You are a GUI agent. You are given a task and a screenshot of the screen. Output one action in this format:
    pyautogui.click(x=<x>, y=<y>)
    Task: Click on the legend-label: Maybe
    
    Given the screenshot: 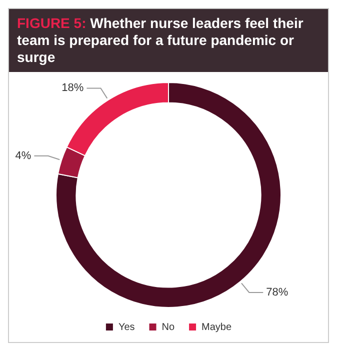 What is the action you would take?
    pyautogui.click(x=217, y=327)
    